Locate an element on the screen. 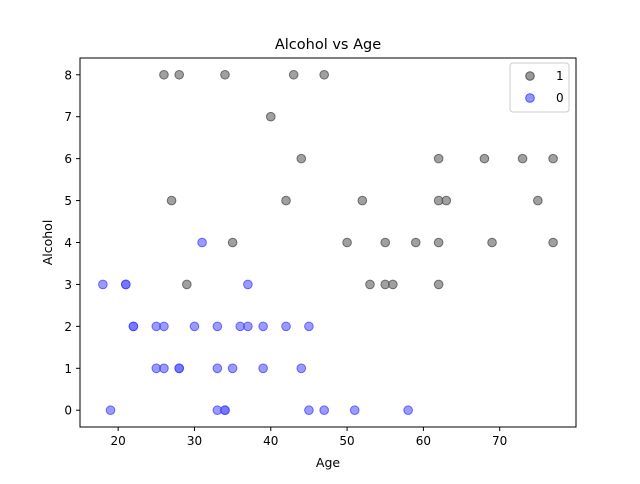 The width and height of the screenshot is (640, 484). y-axis-ticks: 0 1 2 3 4 5 6 7 8 is located at coordinates (72, 243).